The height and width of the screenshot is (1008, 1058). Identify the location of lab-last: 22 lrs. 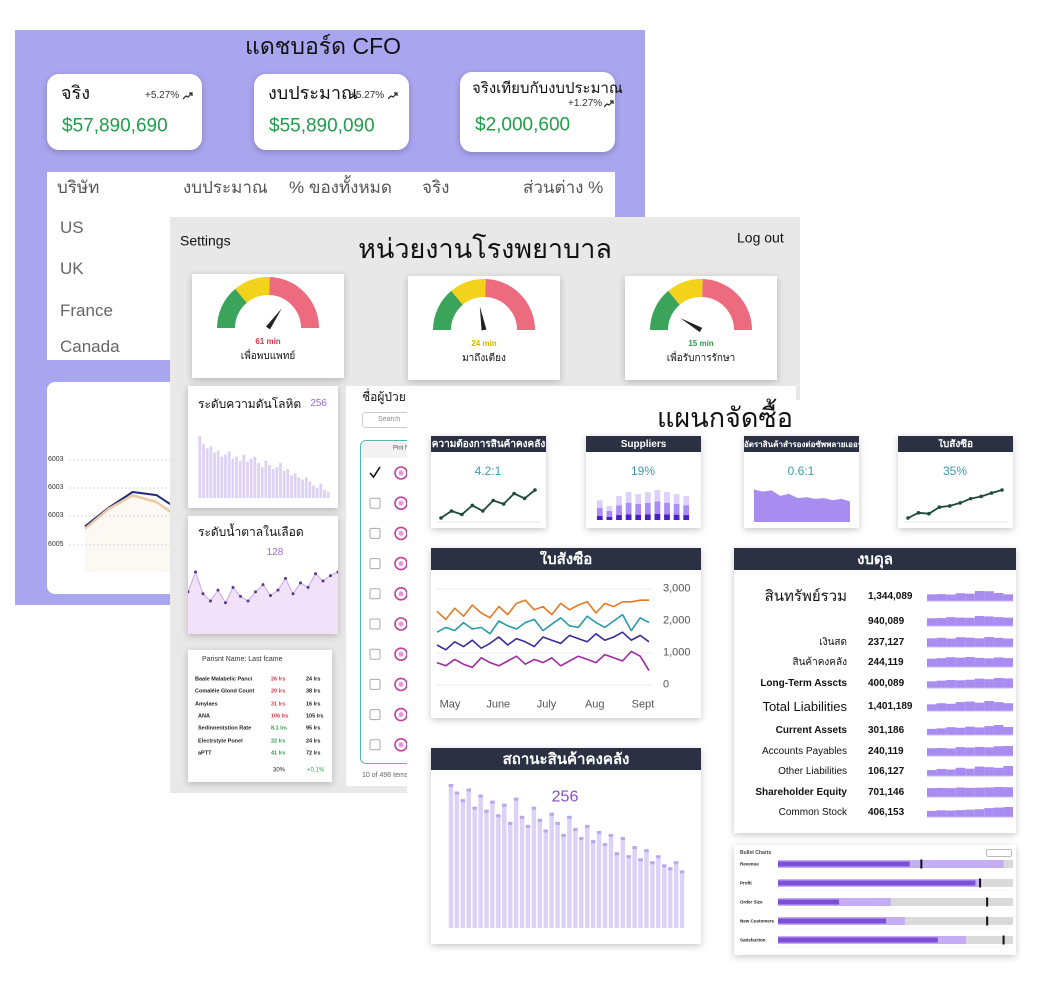
(278, 741).